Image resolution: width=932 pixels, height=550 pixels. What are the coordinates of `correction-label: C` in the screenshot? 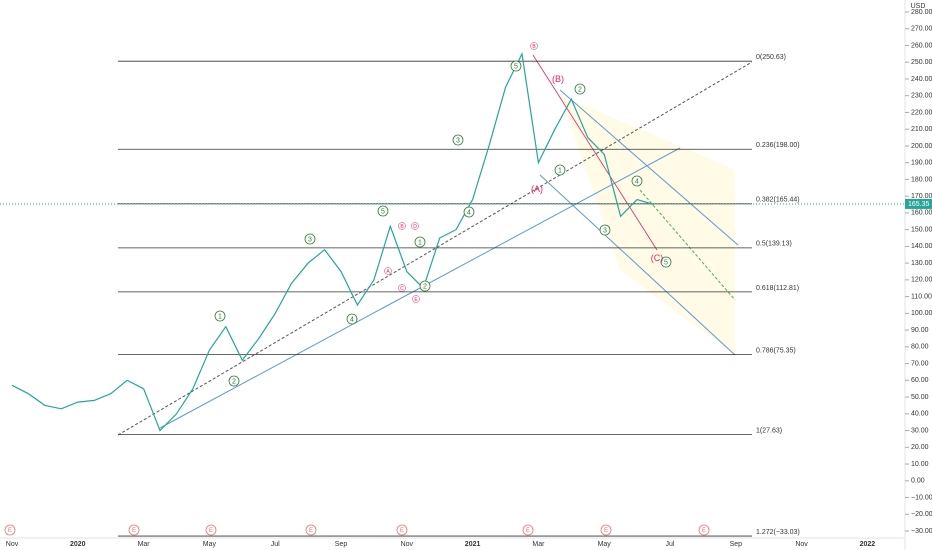 It's located at (402, 289).